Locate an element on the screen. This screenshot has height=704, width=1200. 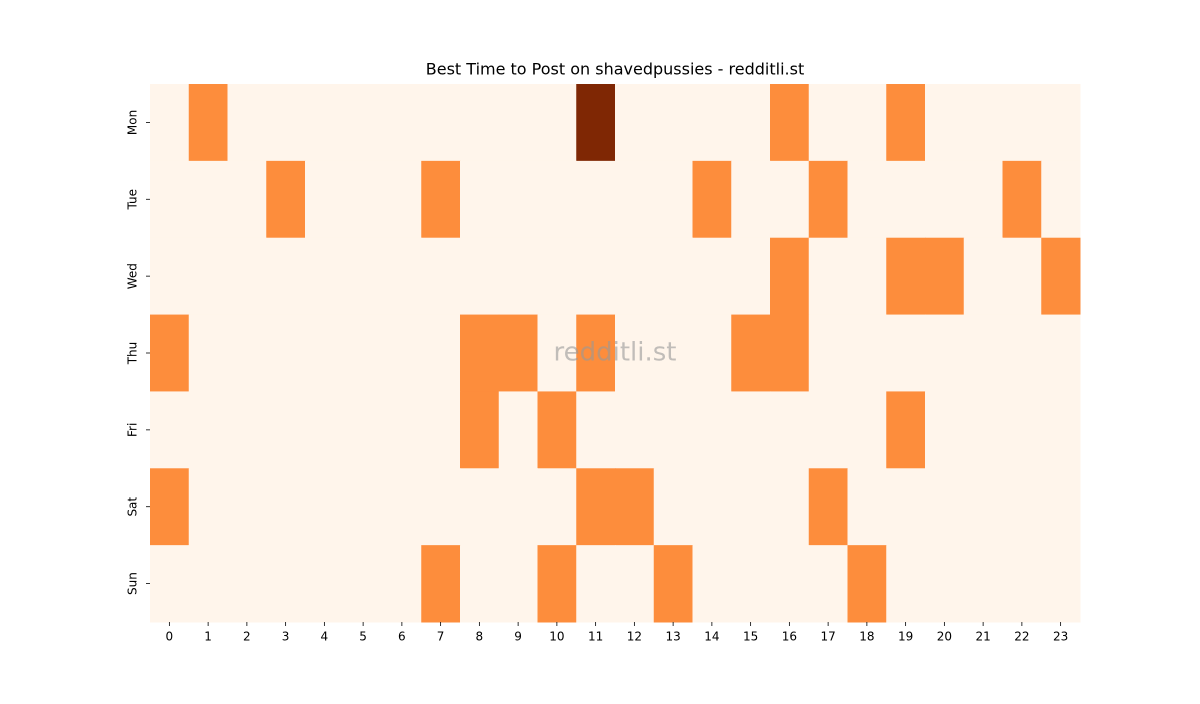
watermark: redditli.st is located at coordinates (615, 353).